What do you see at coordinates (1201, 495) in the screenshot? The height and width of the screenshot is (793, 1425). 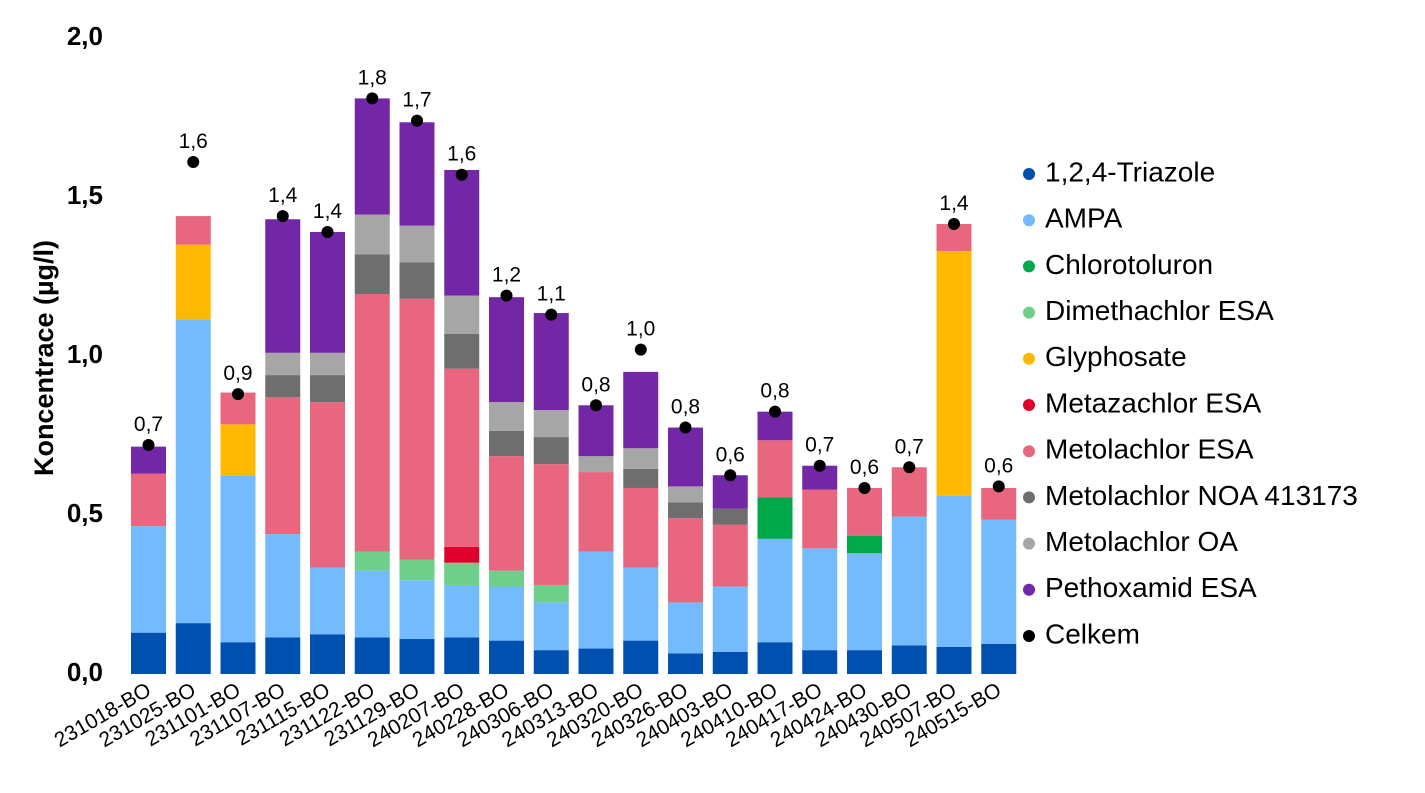 I see `legend-label: Metolachlor NOA 413173` at bounding box center [1201, 495].